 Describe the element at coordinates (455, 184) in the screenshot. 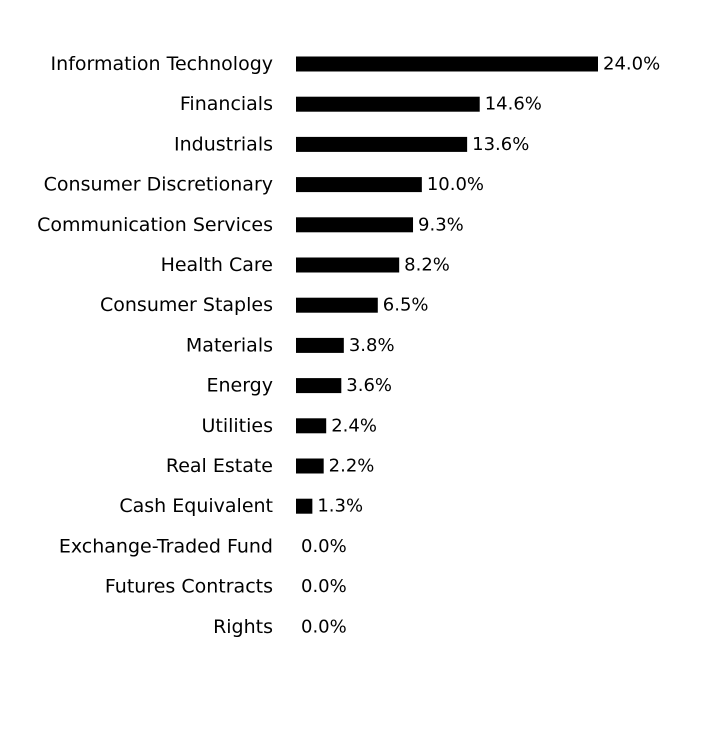

I see `value-label: 10.0%` at that location.